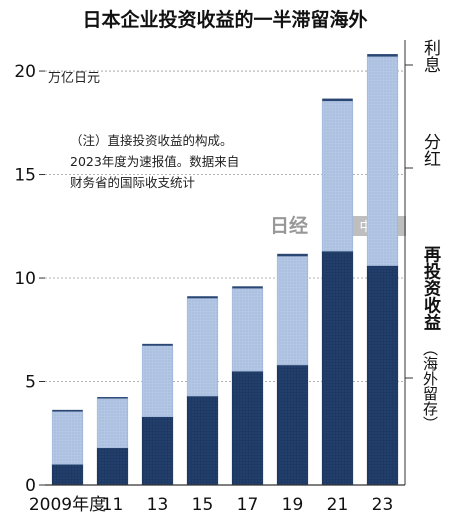 The image size is (450, 529). What do you see at coordinates (25, 176) in the screenshot?
I see `y-tick-label: 15` at bounding box center [25, 176].